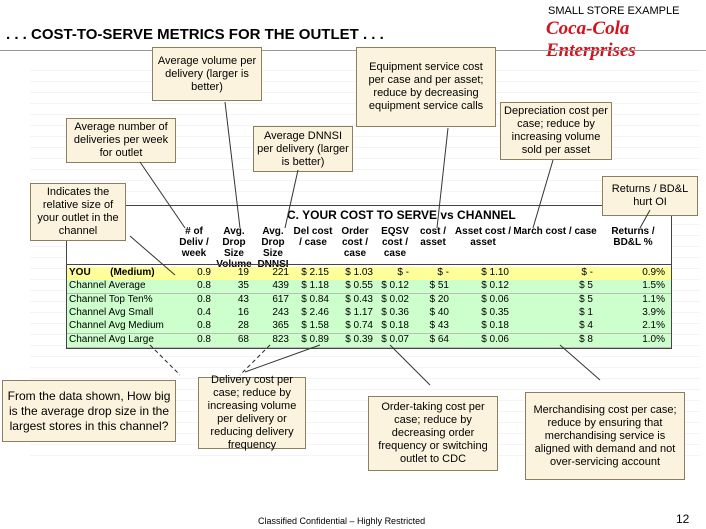 Image resolution: width=706 pixels, height=529 pixels. Describe the element at coordinates (555, 231) in the screenshot. I see `column-header: March cost / case` at that location.